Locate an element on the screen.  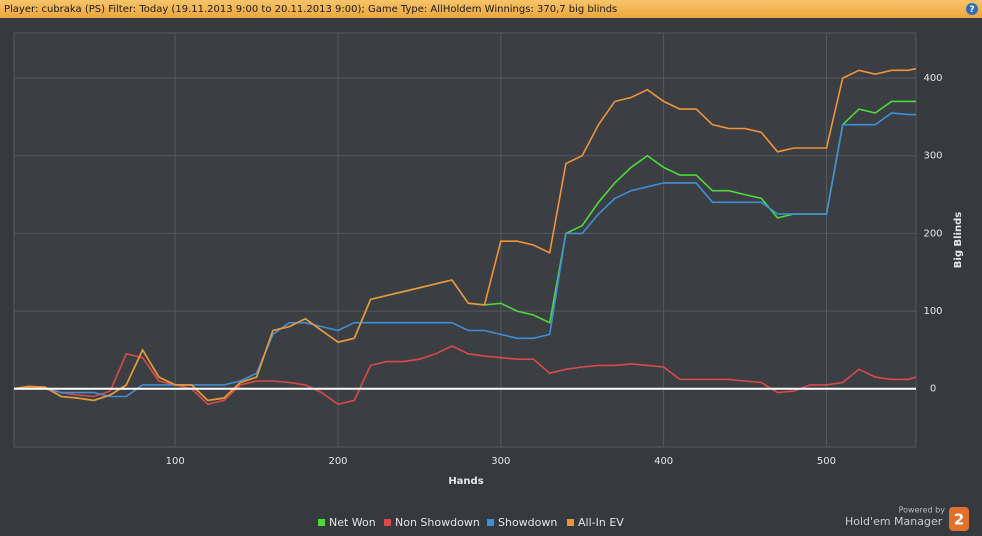
y-tick-label: 0 is located at coordinates (933, 389).